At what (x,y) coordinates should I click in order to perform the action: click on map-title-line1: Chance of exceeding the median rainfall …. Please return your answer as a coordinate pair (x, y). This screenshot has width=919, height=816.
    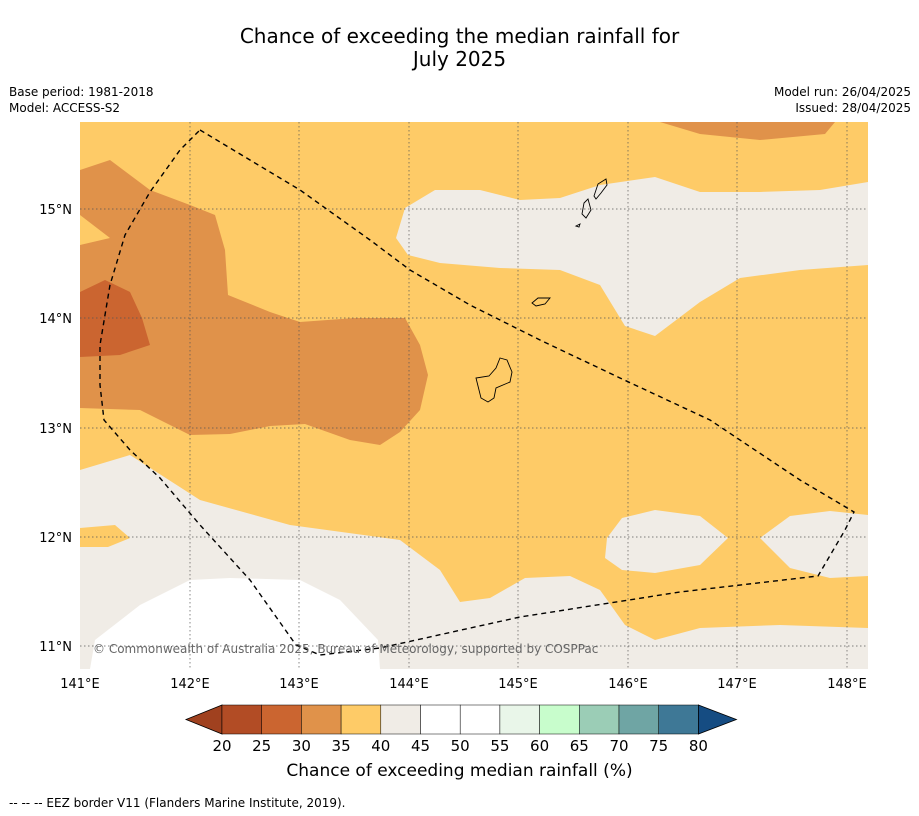
    Looking at the image, I should click on (459, 36).